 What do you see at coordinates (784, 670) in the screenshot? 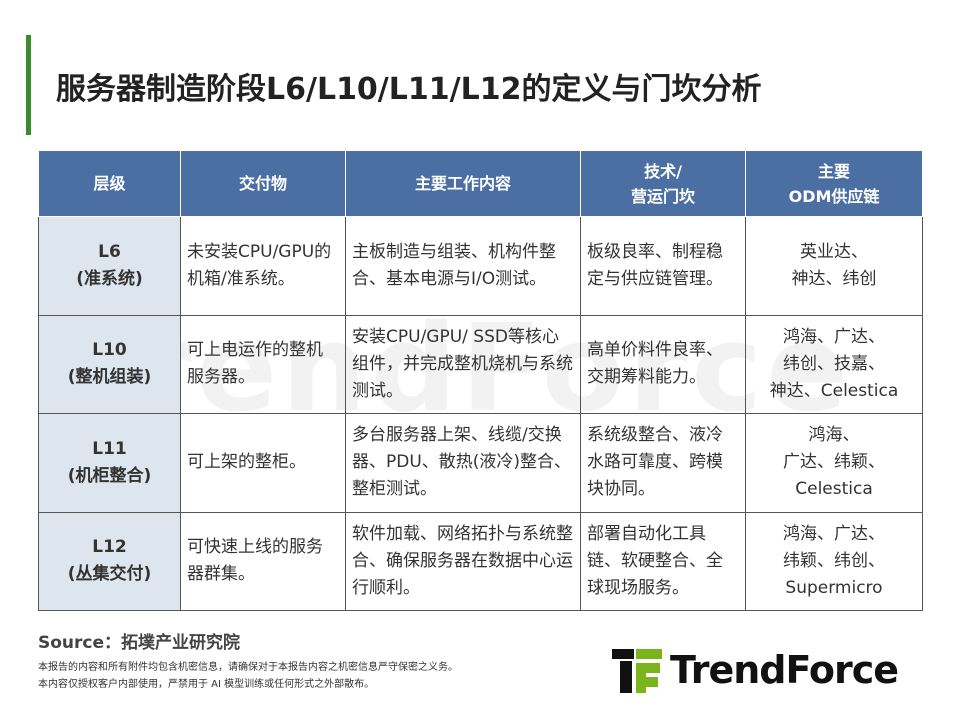
I see `logo-text: TrendForce` at bounding box center [784, 670].